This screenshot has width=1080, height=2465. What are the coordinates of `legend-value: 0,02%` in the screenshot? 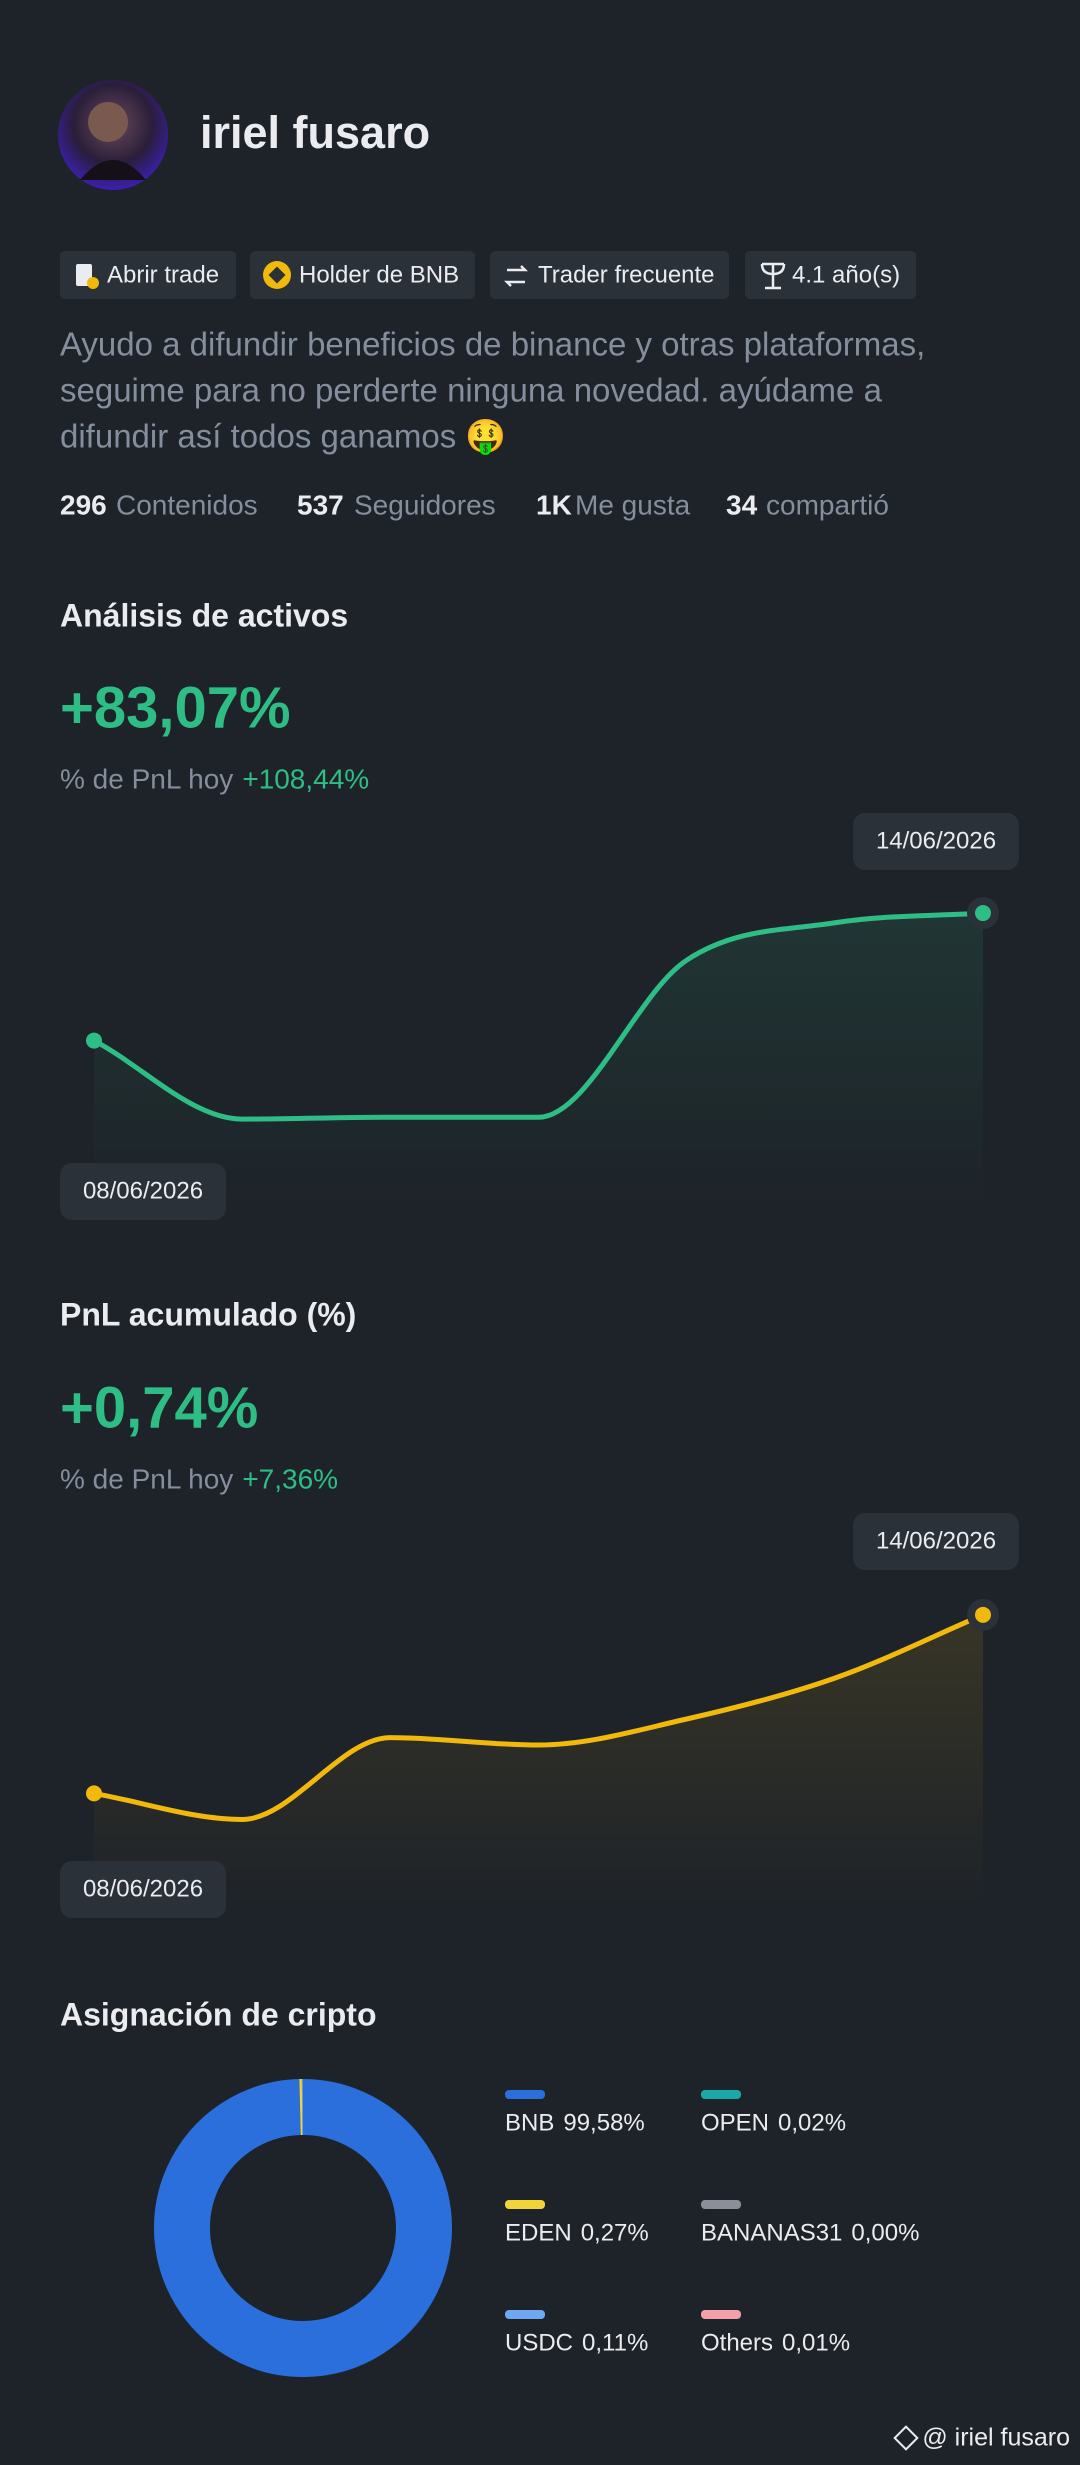 It's located at (812, 2122).